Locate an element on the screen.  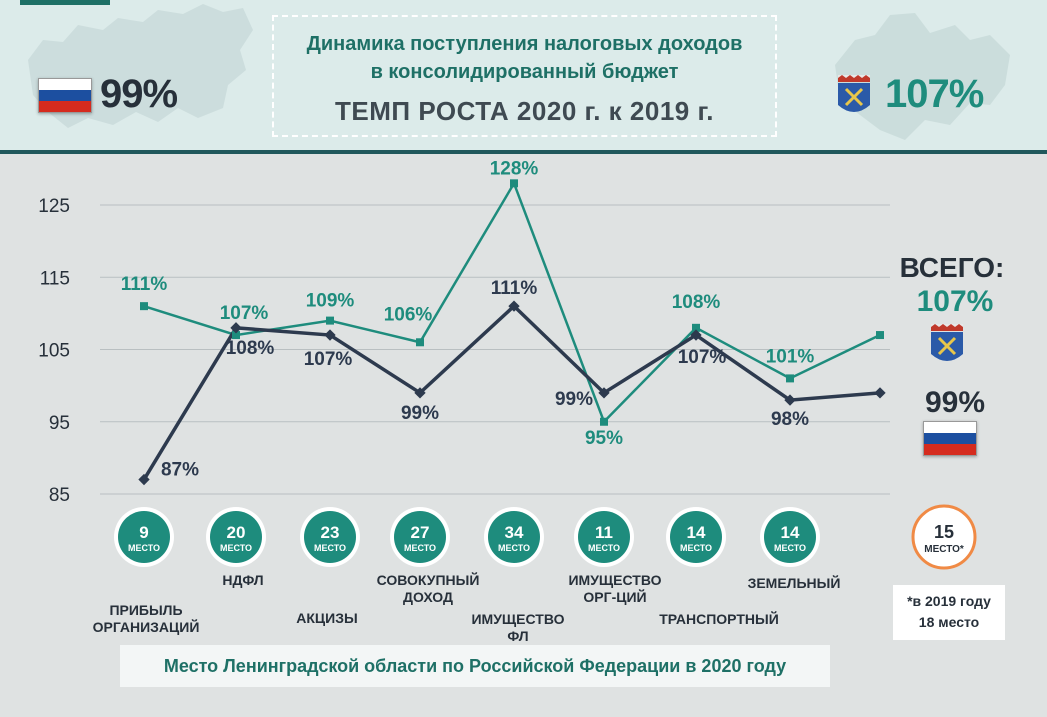
total-region-percent: 107% is located at coordinates (955, 301).